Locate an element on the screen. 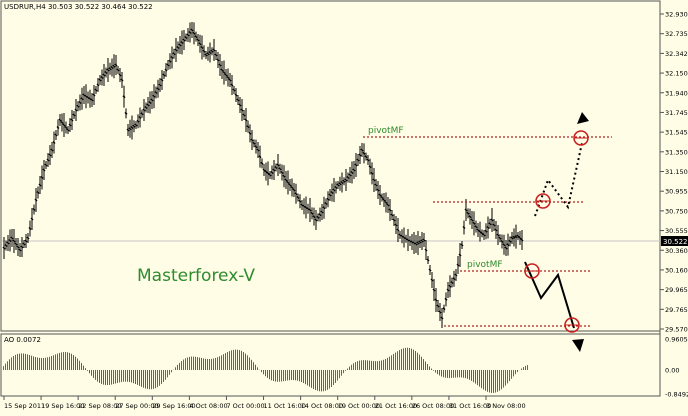 The width and height of the screenshot is (688, 416). bullish-scenario-path is located at coordinates (558, 179).